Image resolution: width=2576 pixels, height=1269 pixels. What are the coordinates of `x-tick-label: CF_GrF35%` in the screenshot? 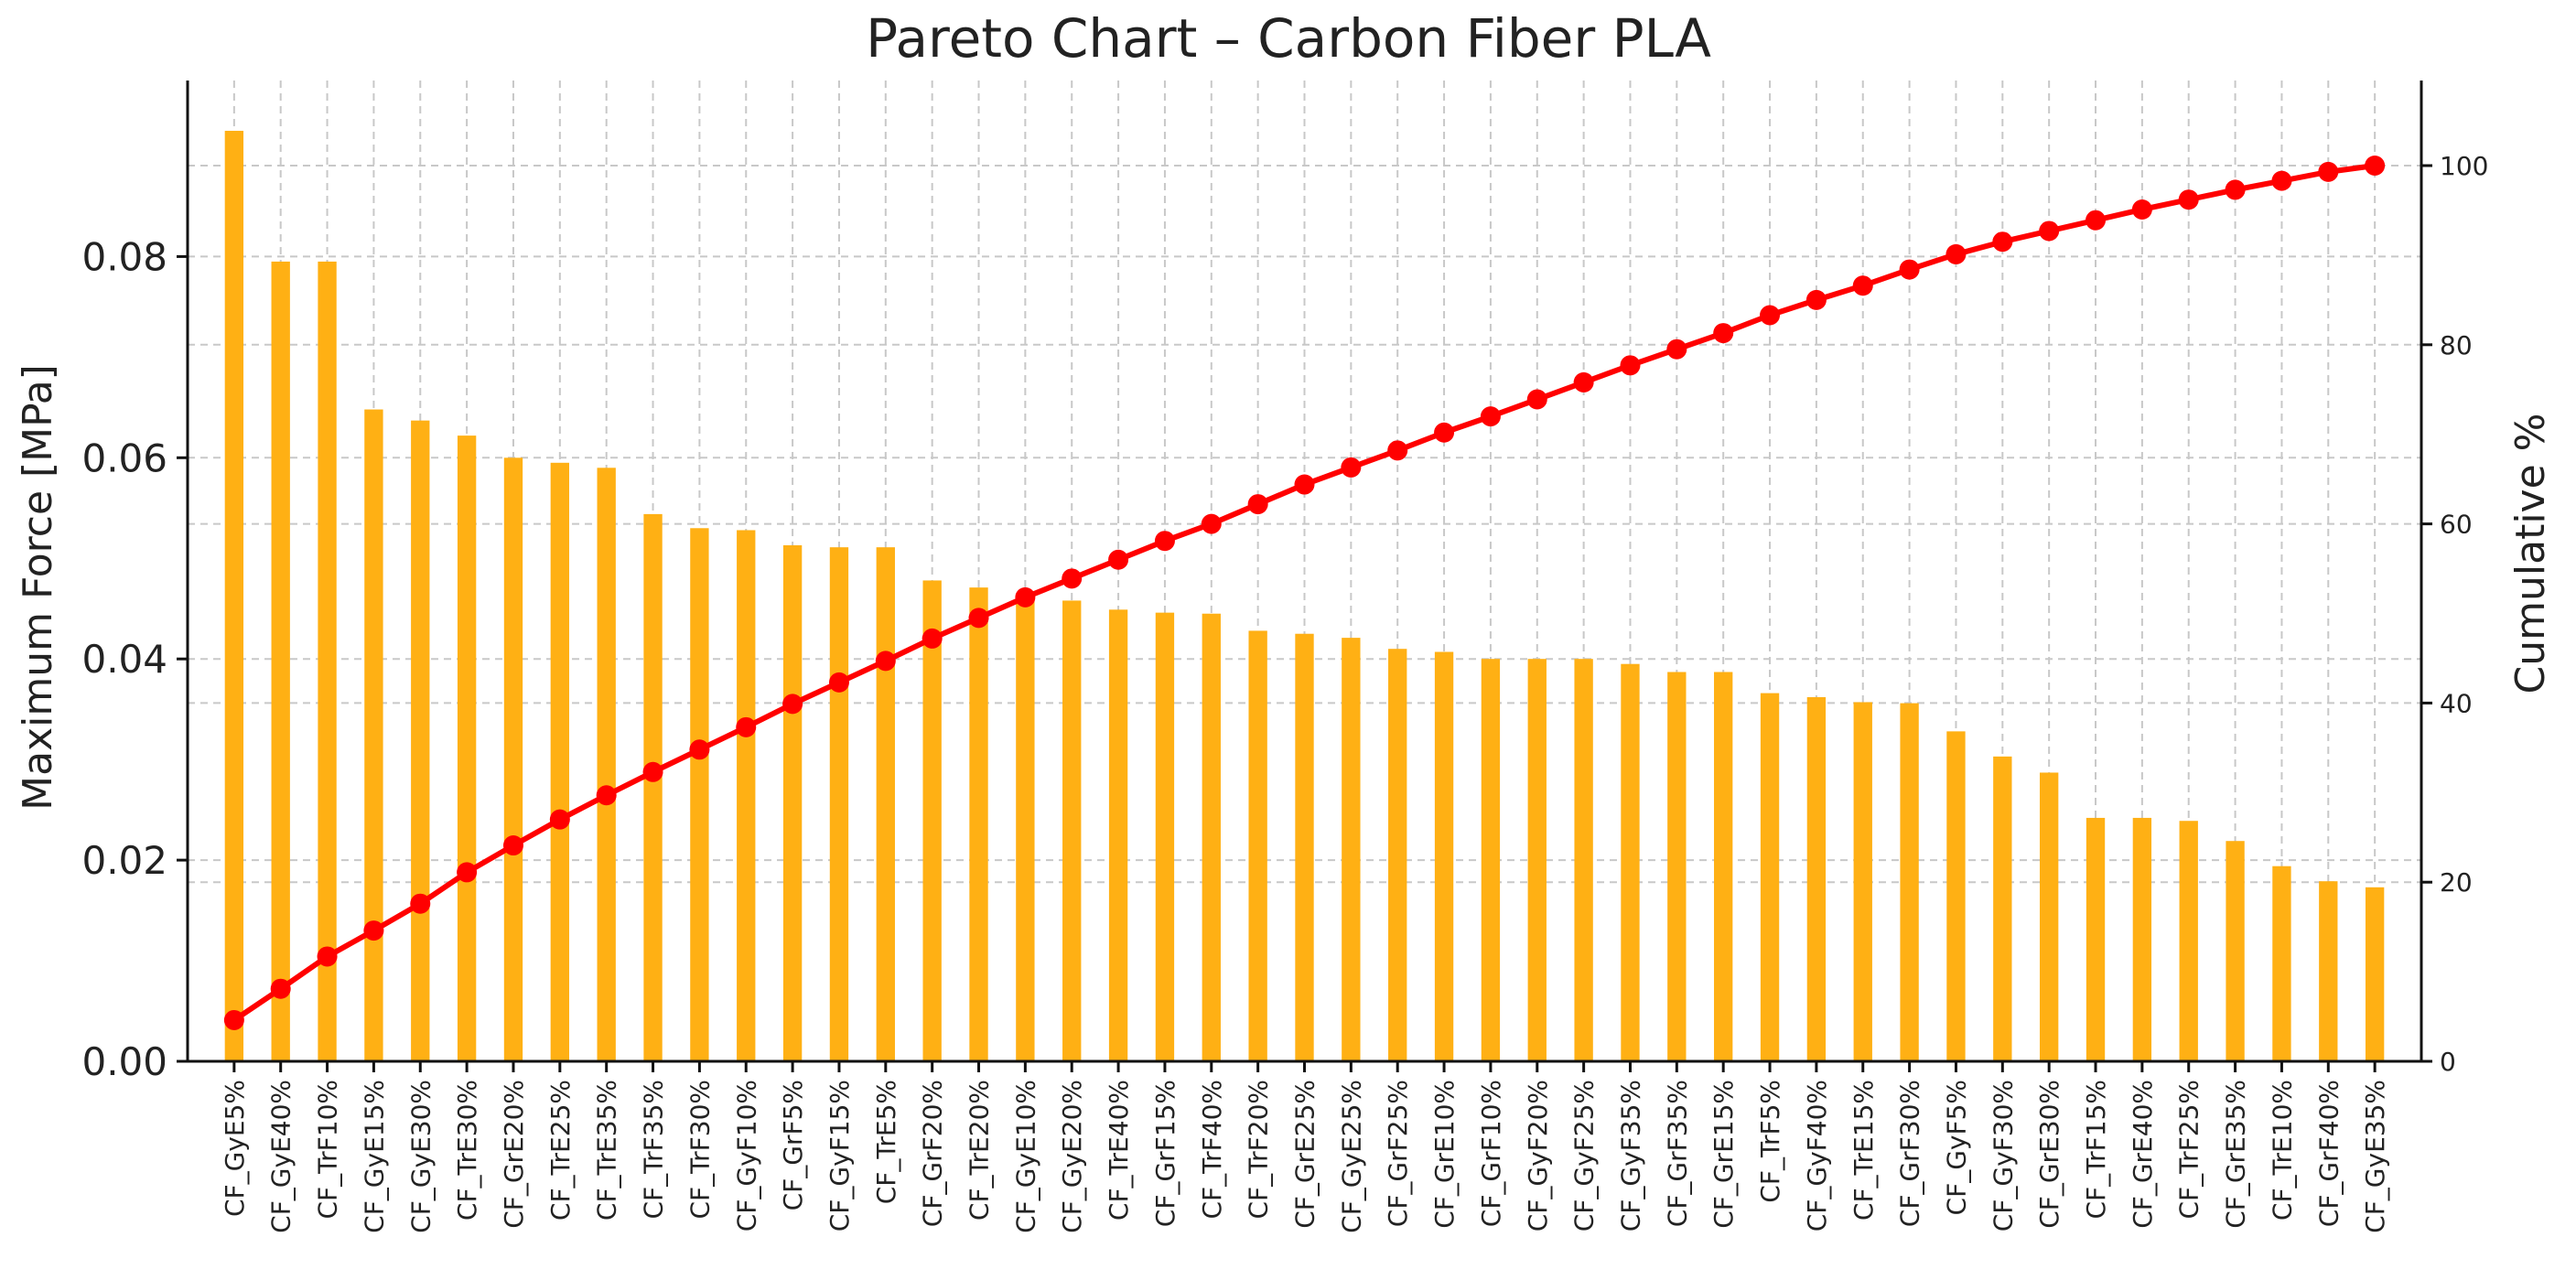 It's located at (1677, 1153).